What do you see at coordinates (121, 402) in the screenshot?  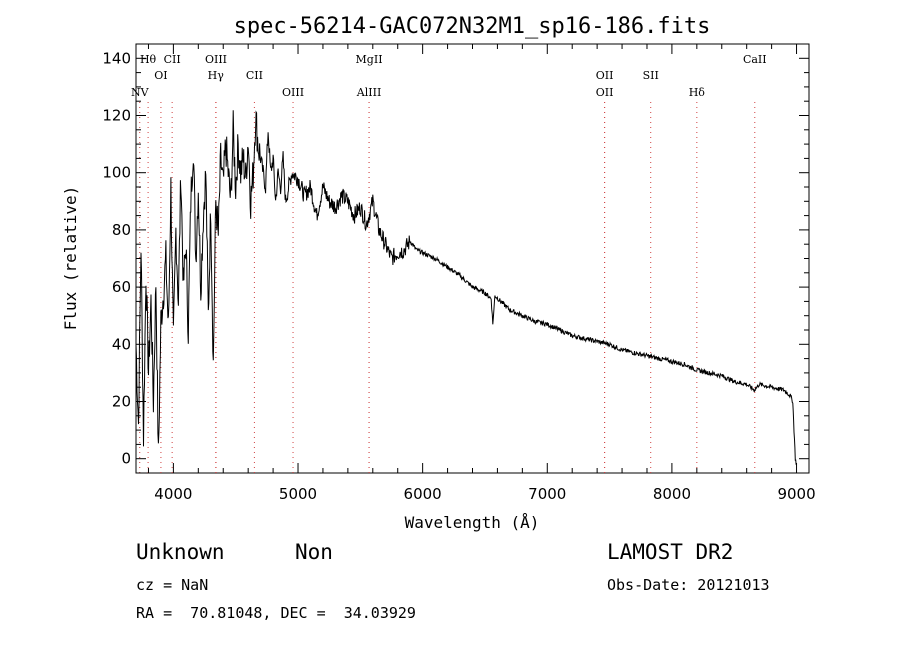 I see `y-tick-label: 20` at bounding box center [121, 402].